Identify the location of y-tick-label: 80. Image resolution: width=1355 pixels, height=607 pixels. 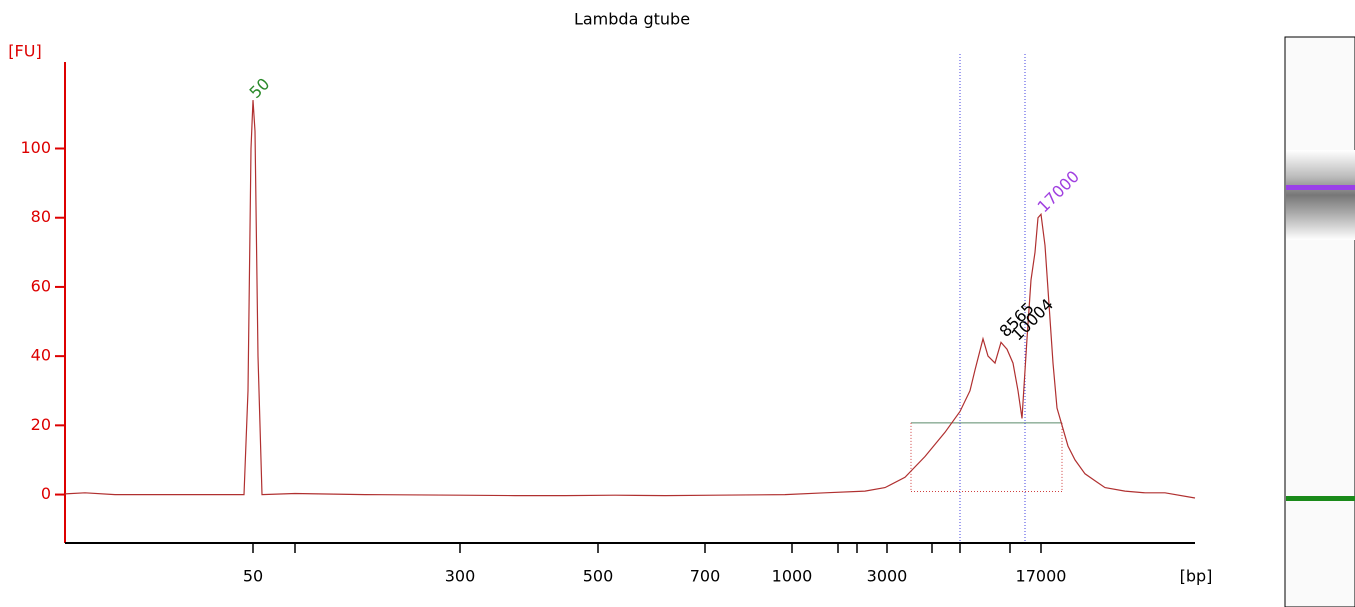
(41, 216).